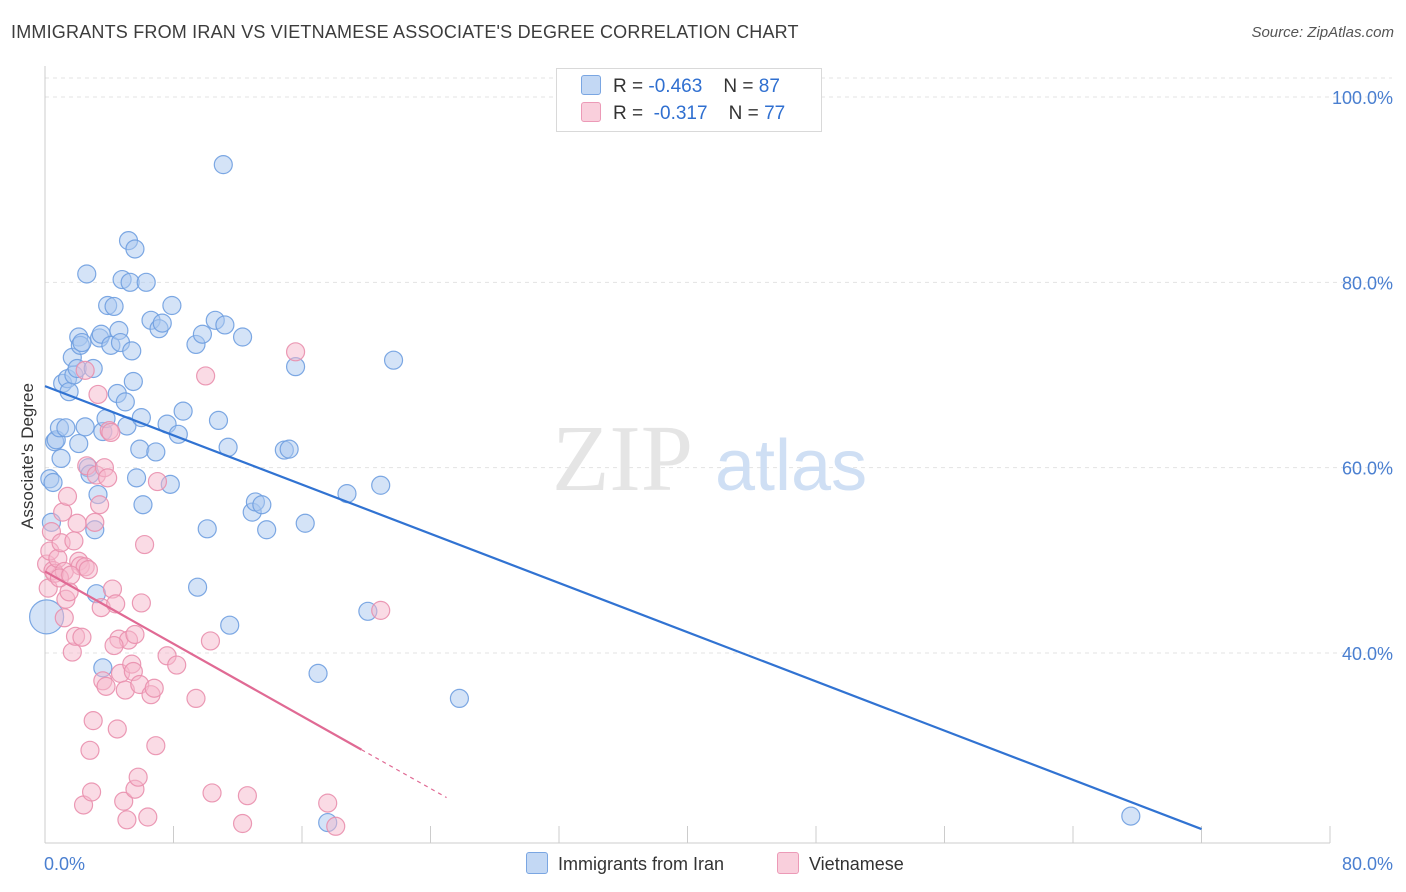 The image size is (1406, 892). What do you see at coordinates (709, 459) in the screenshot?
I see `watermark: ZIP atlas` at bounding box center [709, 459].